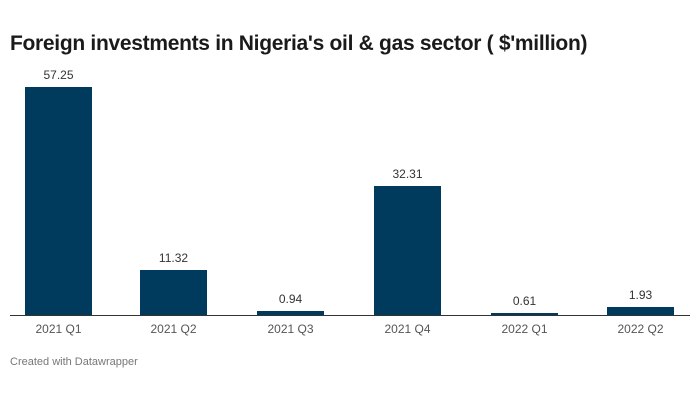 The height and width of the screenshot is (400, 700). I want to click on value-label: 57.25, so click(58, 75).